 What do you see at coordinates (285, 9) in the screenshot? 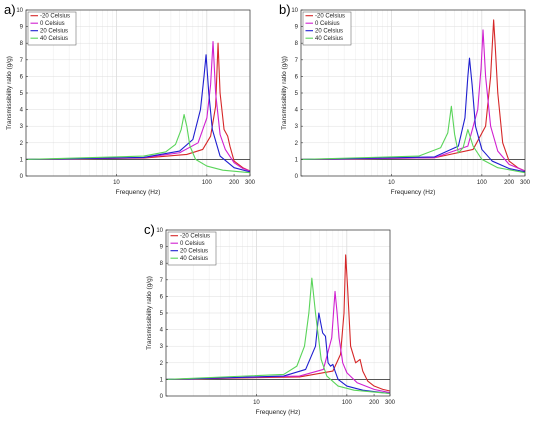
I see `panel-label: b)` at bounding box center [285, 9].